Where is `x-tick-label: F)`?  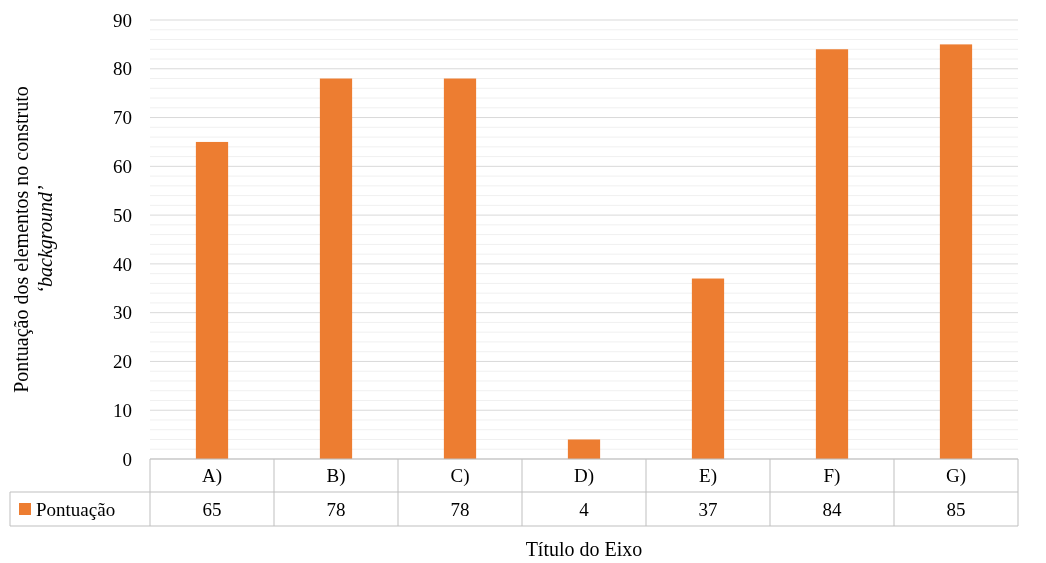
x-tick-label: F) is located at coordinates (832, 476).